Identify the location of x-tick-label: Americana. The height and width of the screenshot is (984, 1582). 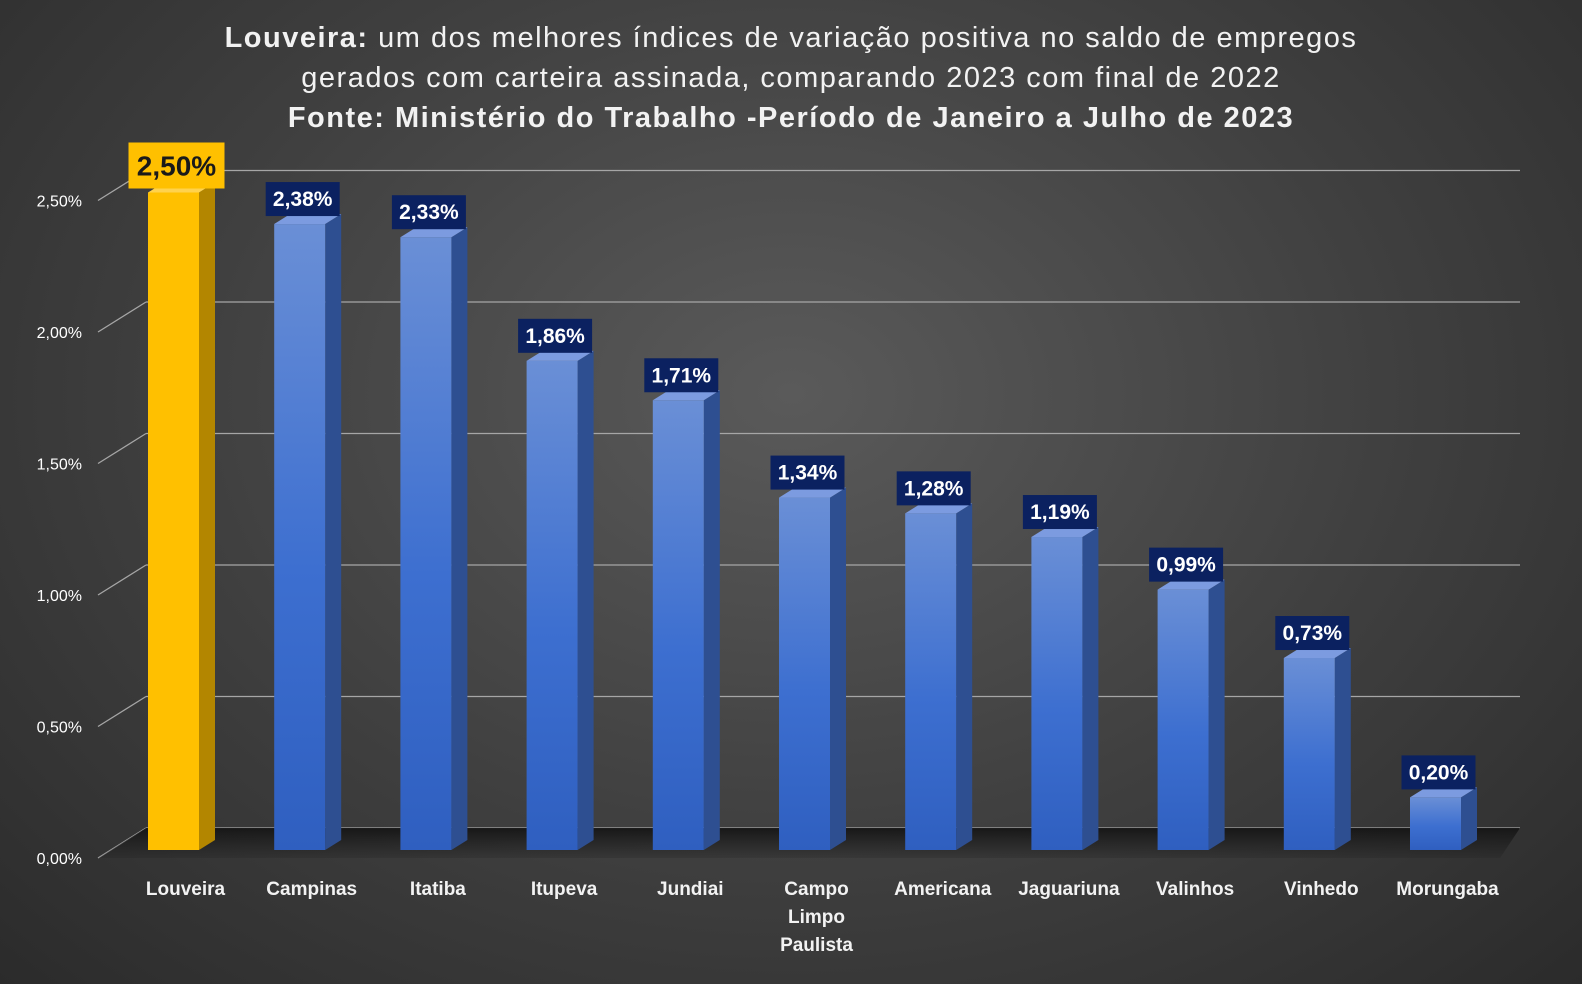
(943, 889).